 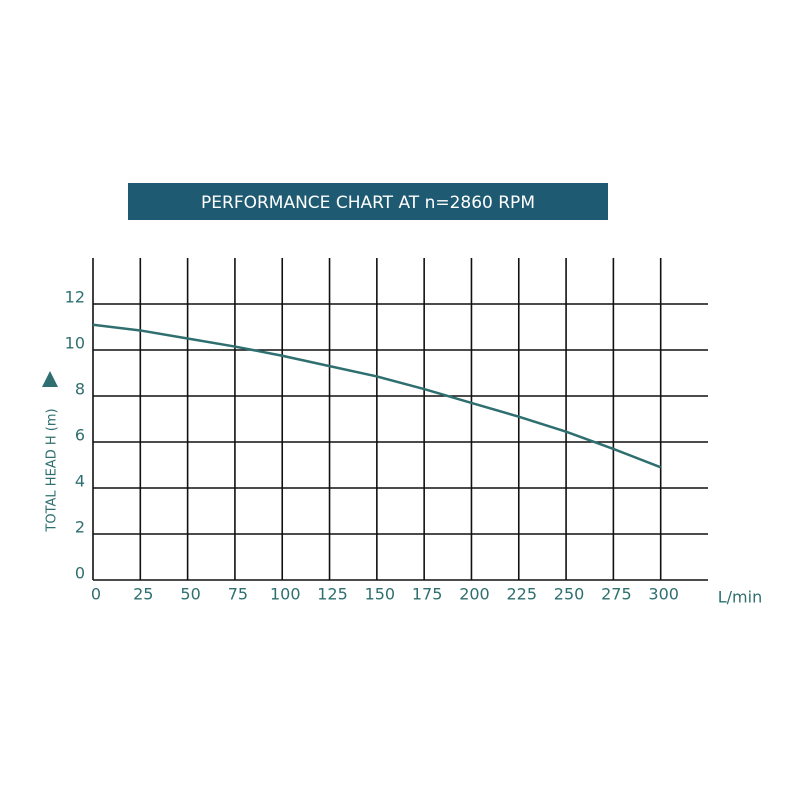 What do you see at coordinates (569, 594) in the screenshot?
I see `x-tick-label: 250` at bounding box center [569, 594].